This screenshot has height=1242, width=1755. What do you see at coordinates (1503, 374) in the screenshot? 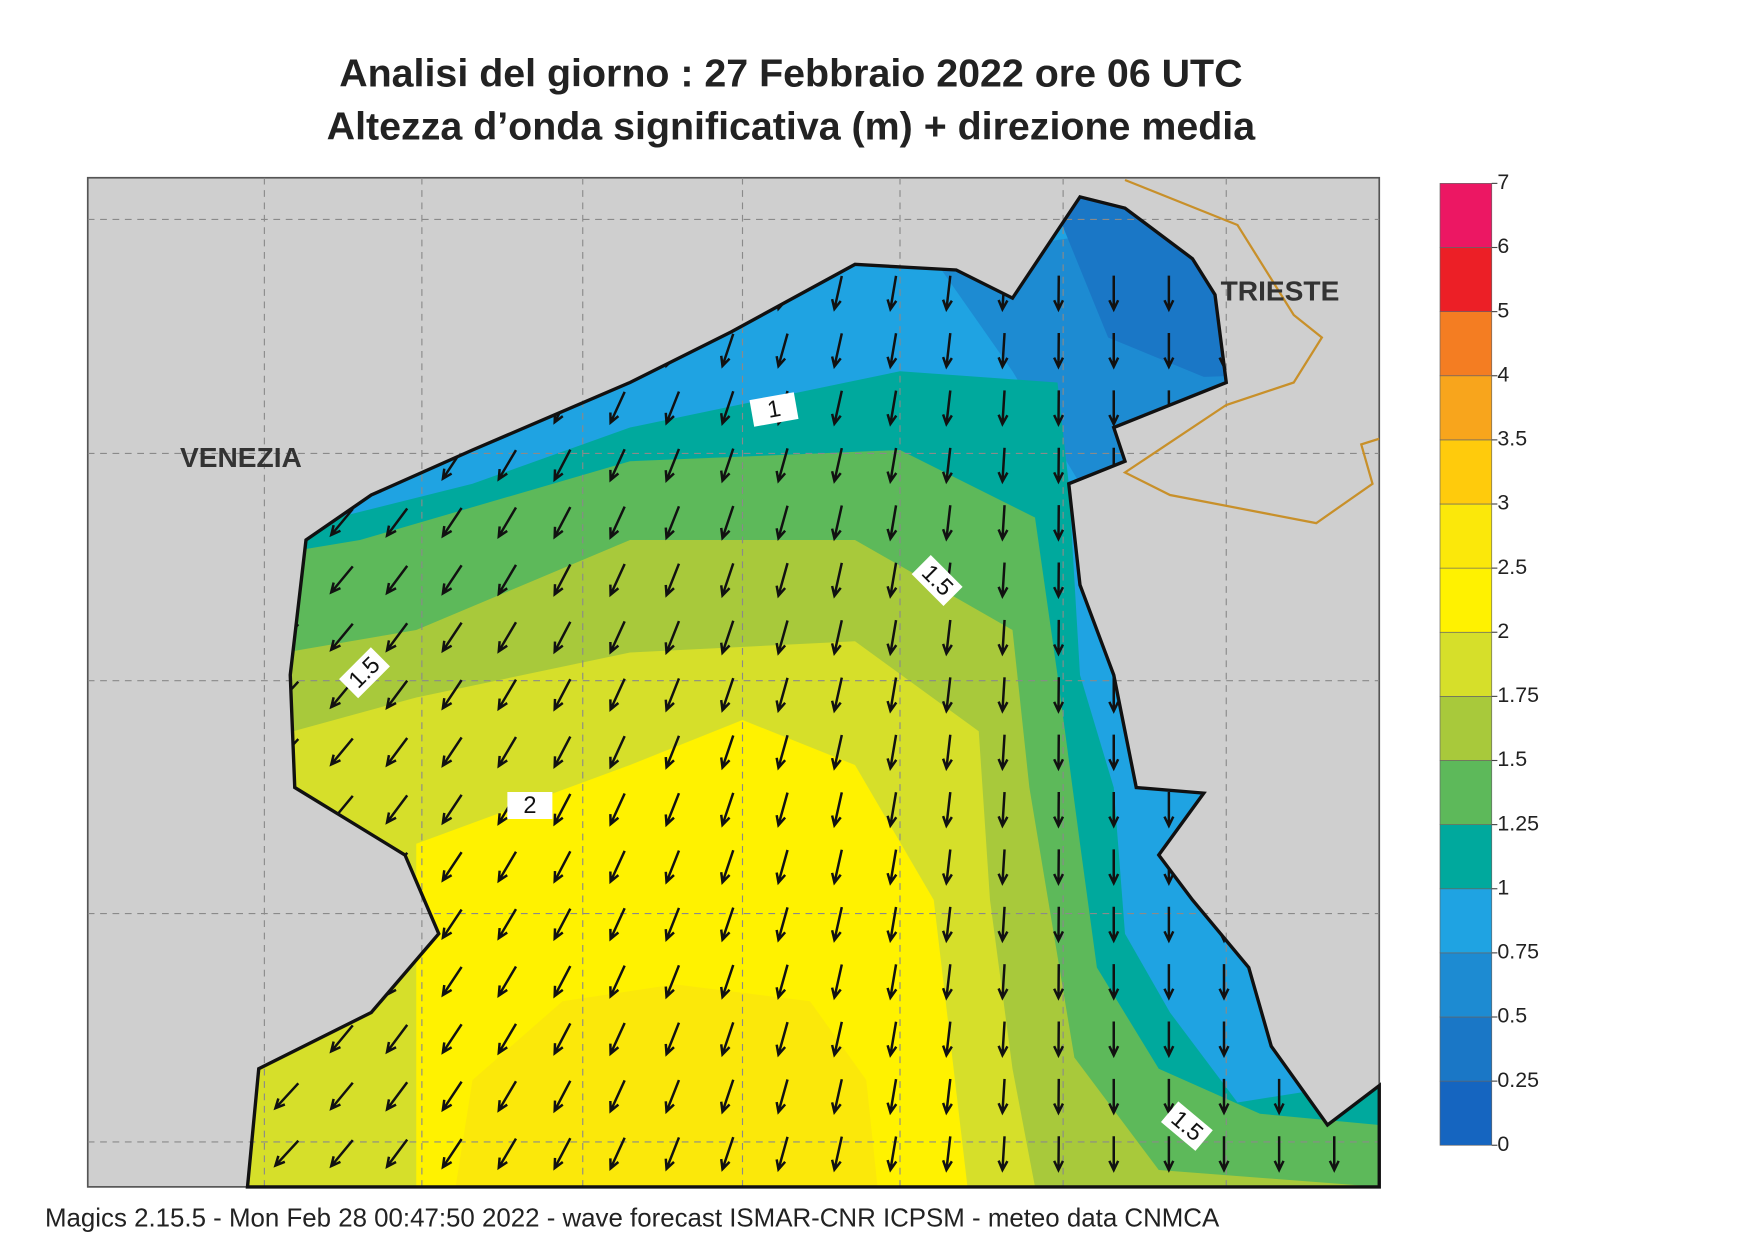
I see `colorbar-label: 4` at bounding box center [1503, 374].